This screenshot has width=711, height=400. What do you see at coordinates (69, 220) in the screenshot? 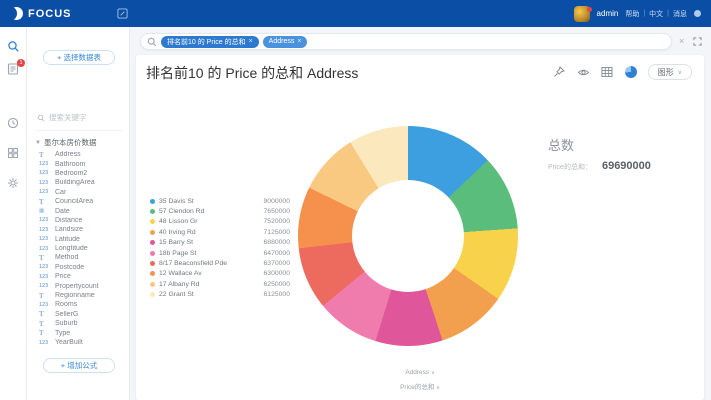
I see `field-label: Distance` at bounding box center [69, 220].